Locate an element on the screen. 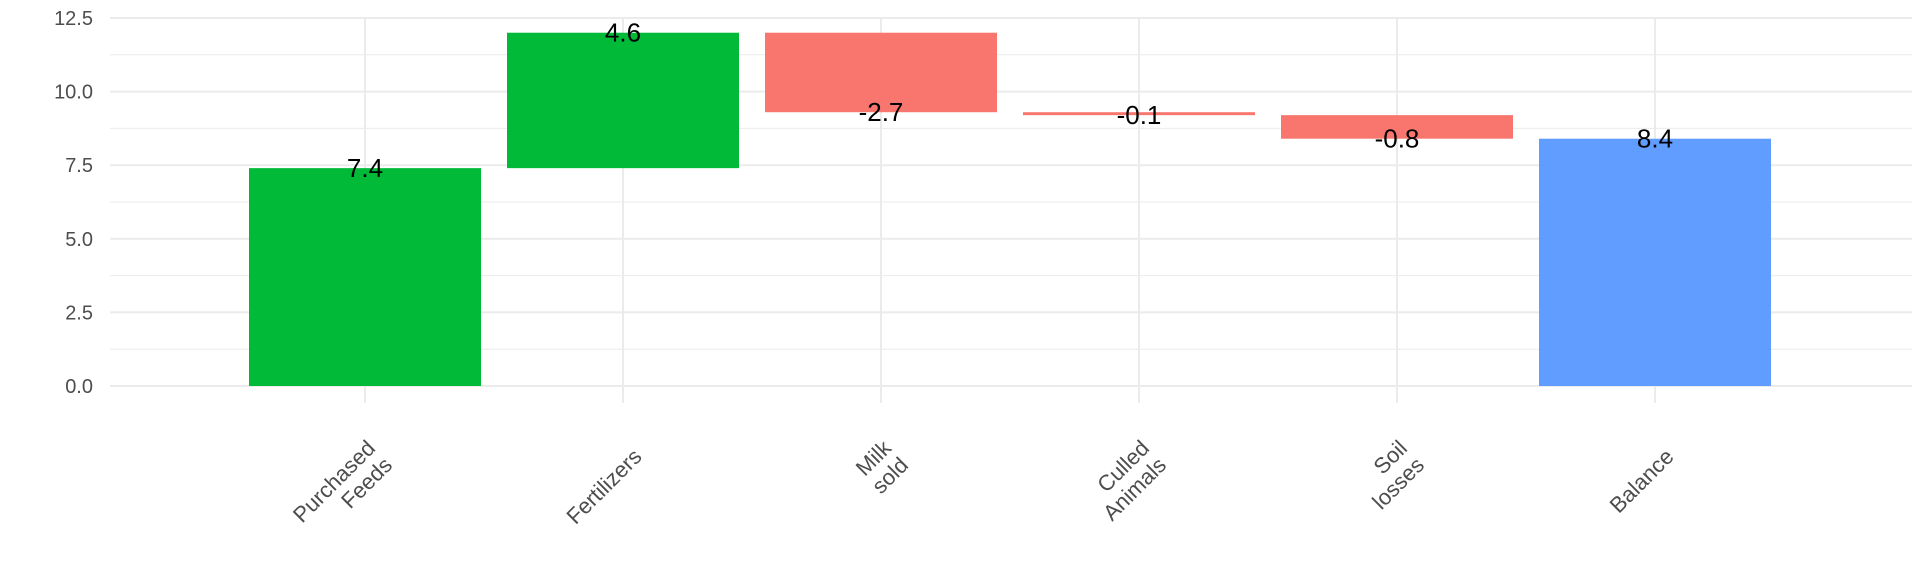  y-tick-label: 0.0 is located at coordinates (79, 387).